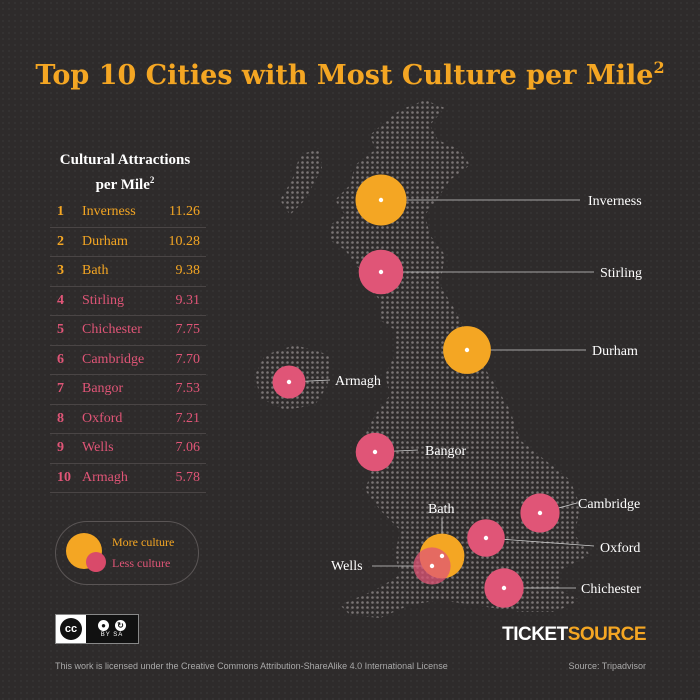 This screenshot has height=700, width=700. What do you see at coordinates (441, 509) in the screenshot?
I see `map-label-bath: Bath` at bounding box center [441, 509].